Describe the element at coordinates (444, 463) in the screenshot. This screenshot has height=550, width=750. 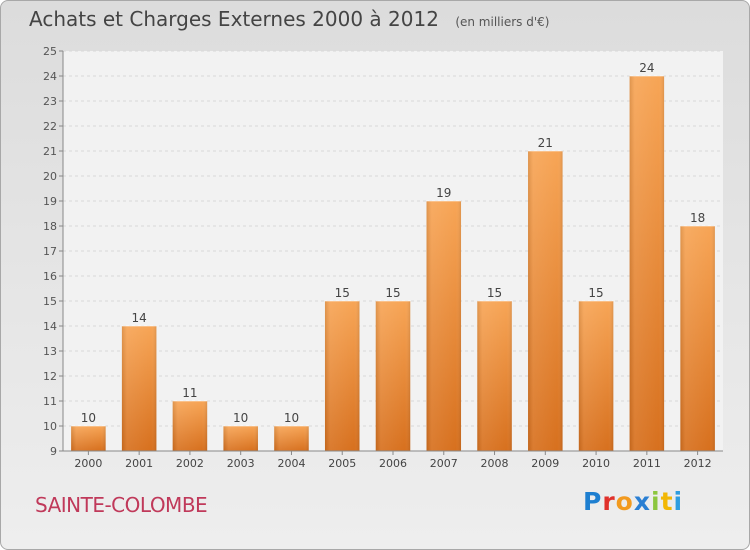
I see `x-tick-label: 2007` at that location.